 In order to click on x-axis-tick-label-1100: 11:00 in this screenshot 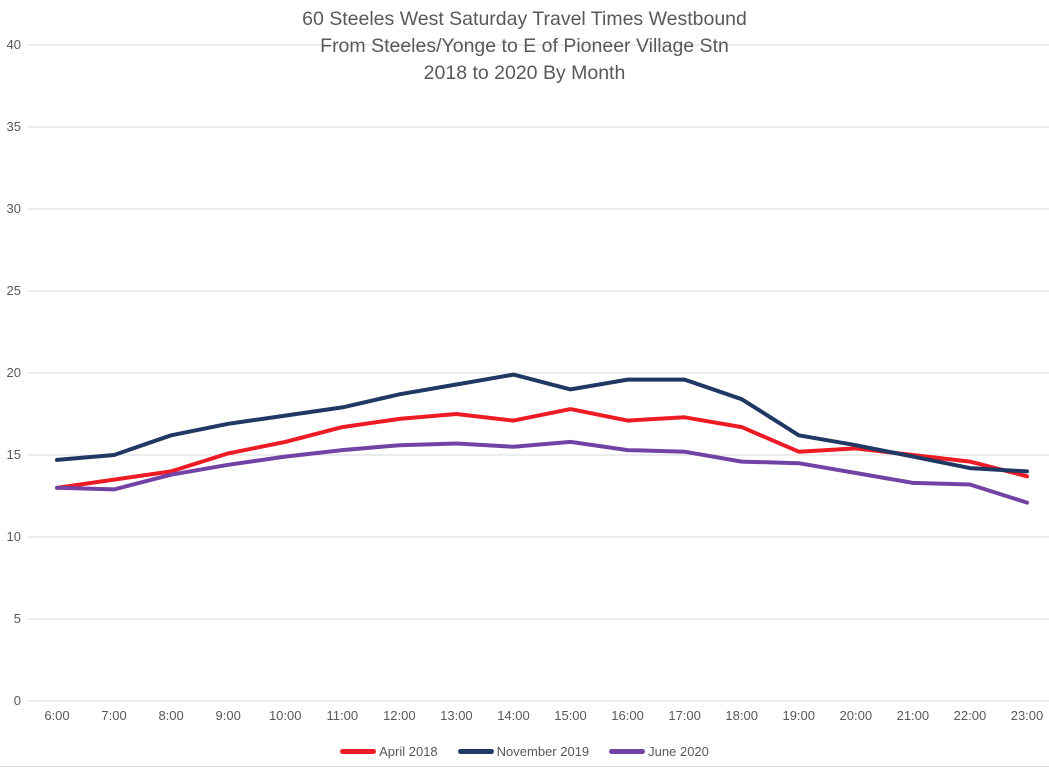, I will do `click(342, 715)`.